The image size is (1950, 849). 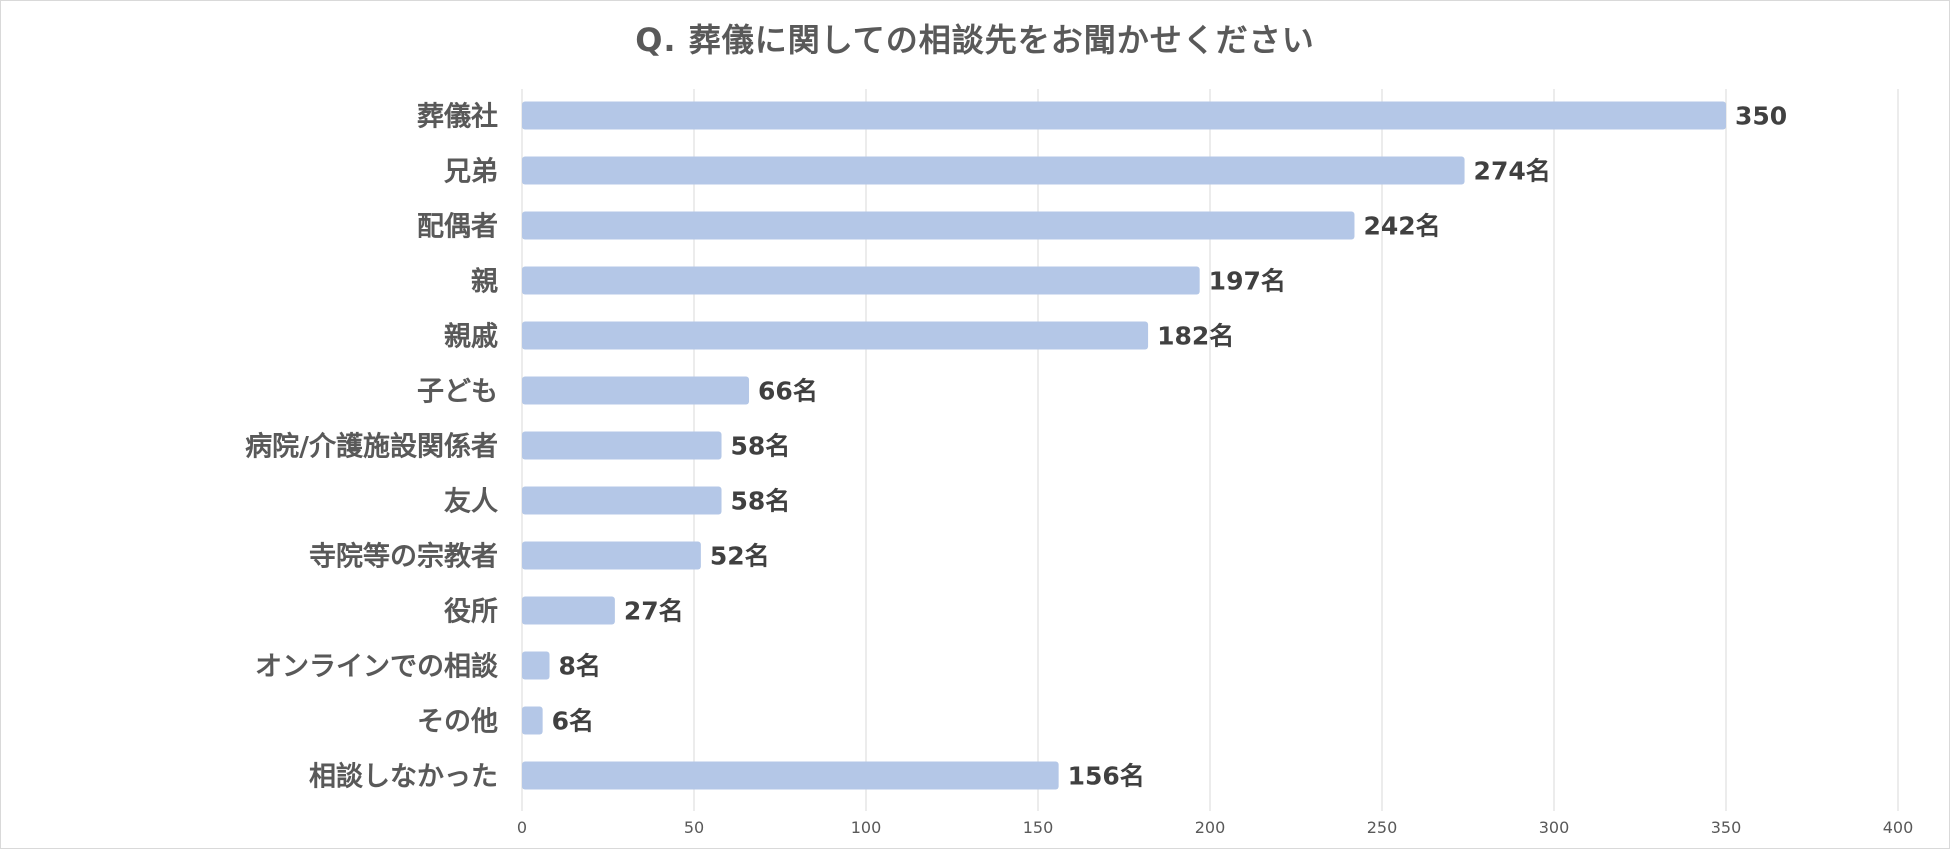 I want to click on category-label: オンラインでの相談, so click(x=377, y=667).